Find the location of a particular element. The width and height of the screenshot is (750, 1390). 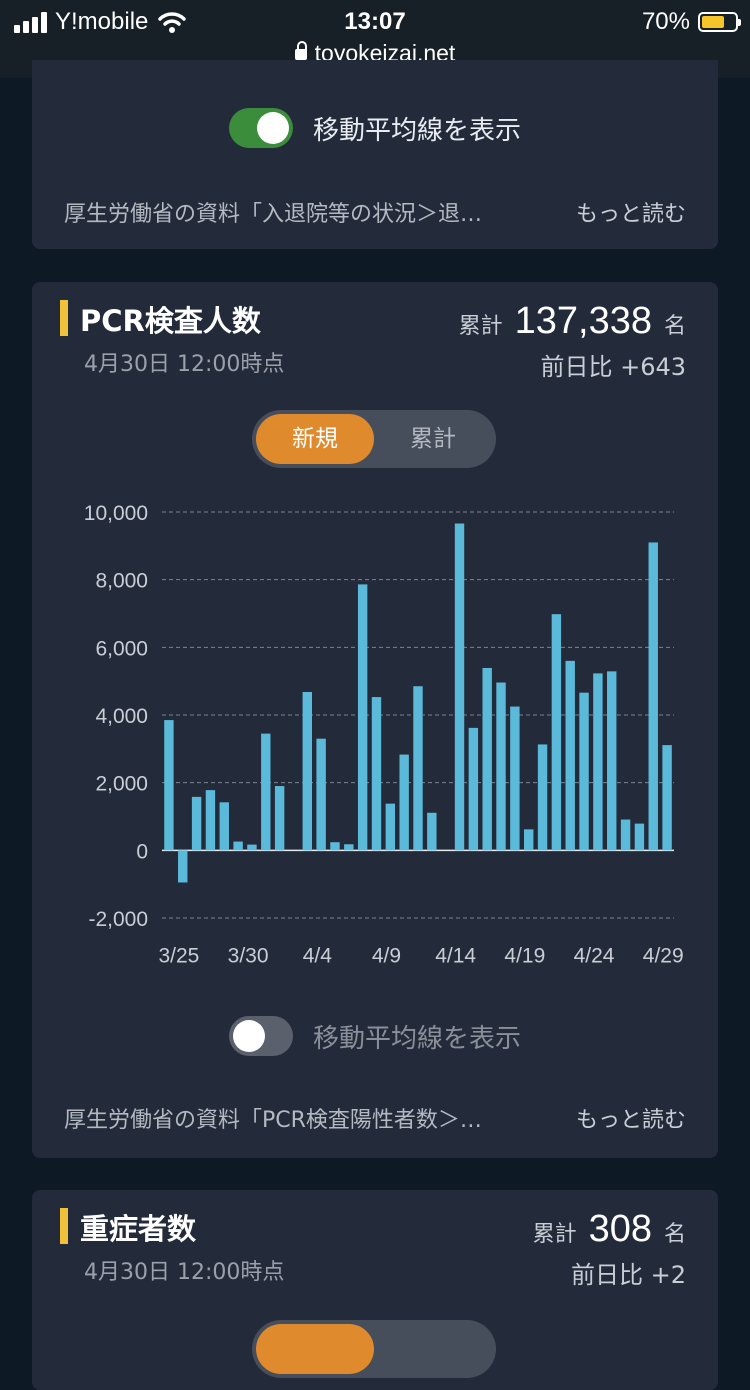

wifi-icon is located at coordinates (172, 22).